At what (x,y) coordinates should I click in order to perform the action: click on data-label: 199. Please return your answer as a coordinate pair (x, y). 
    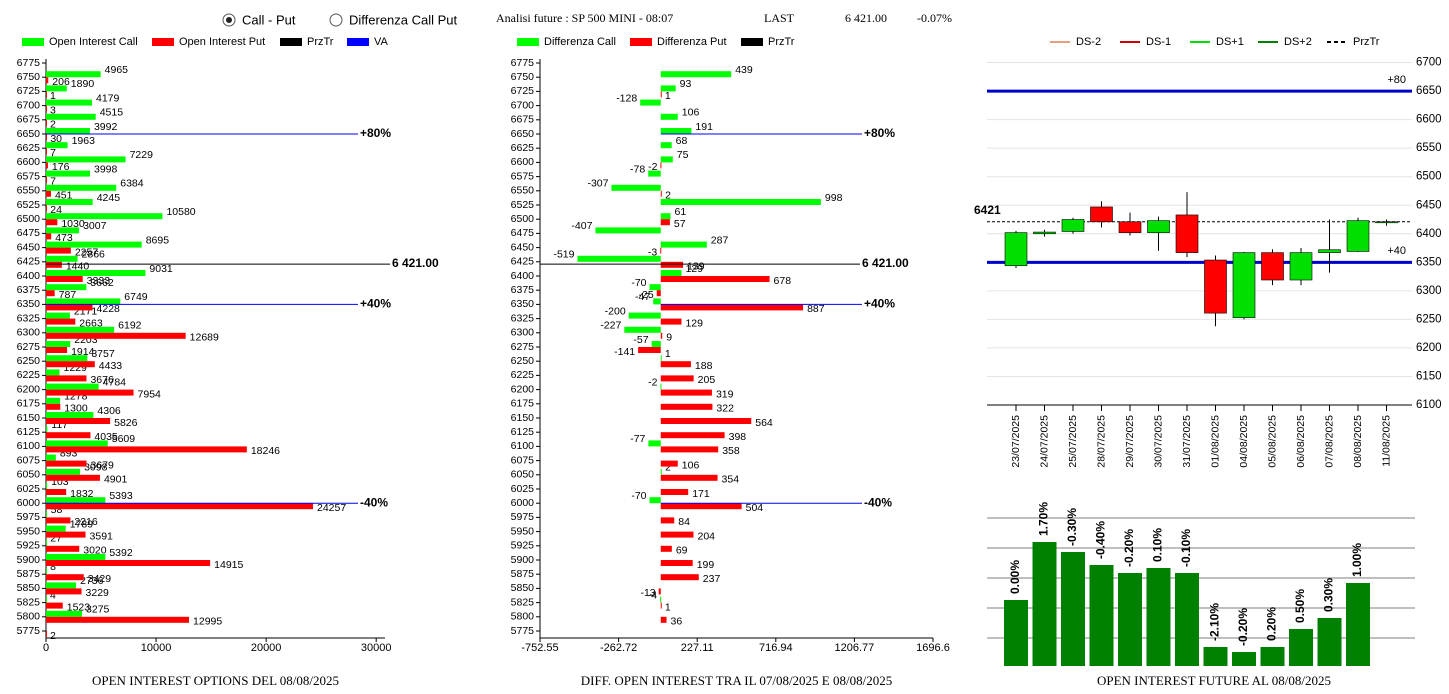
    Looking at the image, I should click on (706, 565).